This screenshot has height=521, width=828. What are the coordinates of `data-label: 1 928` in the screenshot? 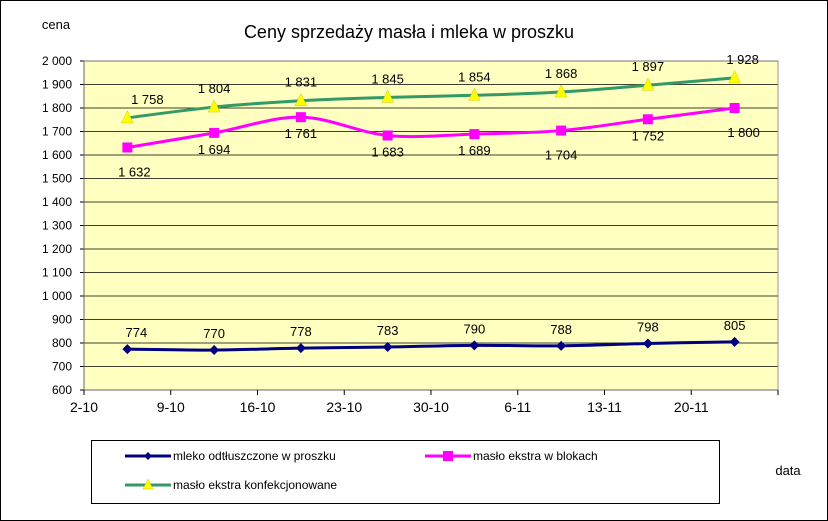 It's located at (742, 59).